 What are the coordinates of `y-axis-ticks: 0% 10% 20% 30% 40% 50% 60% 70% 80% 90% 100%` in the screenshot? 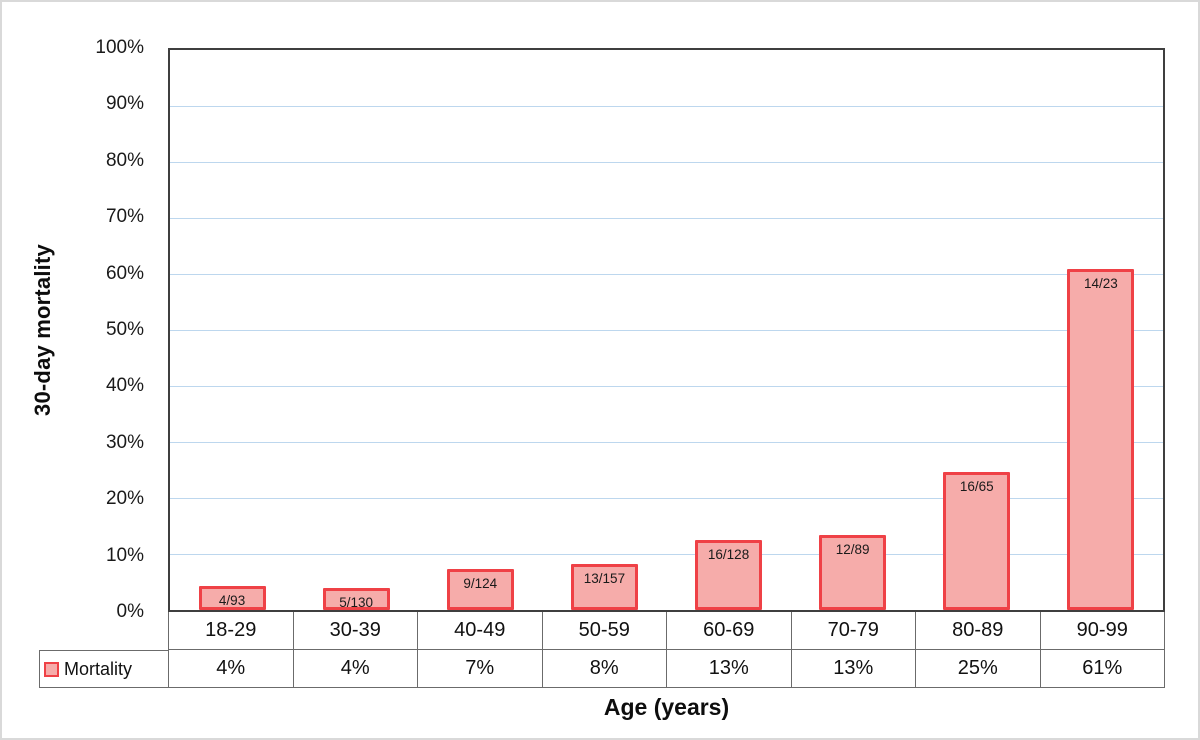 It's located at (101, 329).